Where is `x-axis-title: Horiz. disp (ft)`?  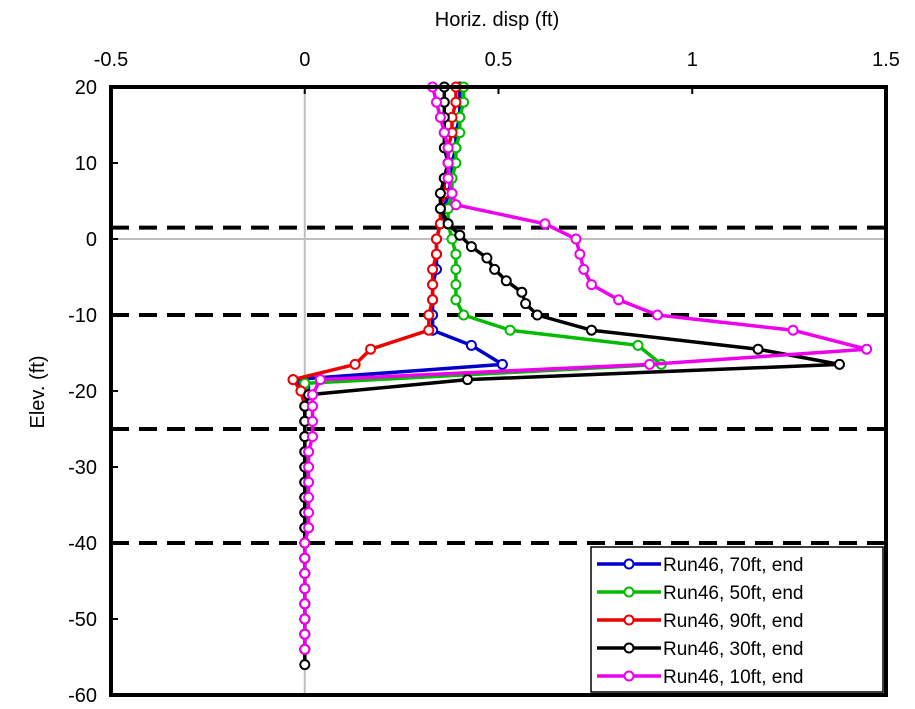 x-axis-title: Horiz. disp (ft) is located at coordinates (497, 20).